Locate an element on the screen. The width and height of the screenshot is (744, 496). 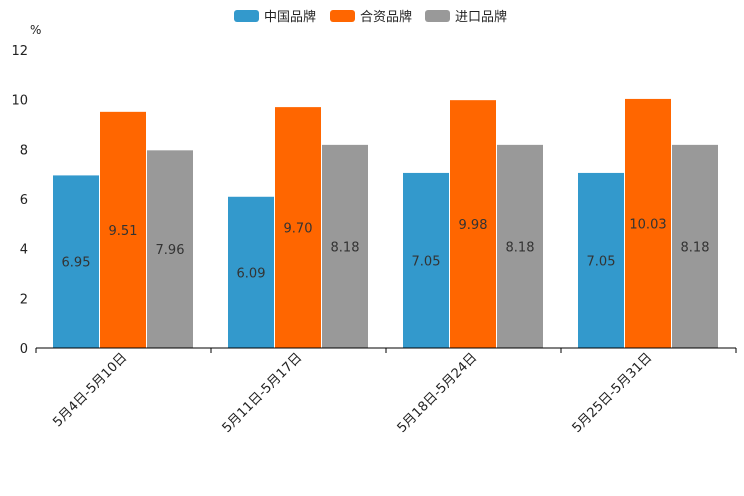
y-axis-ticks: 0 2 4 6 8 10 12 is located at coordinates (19, 200).